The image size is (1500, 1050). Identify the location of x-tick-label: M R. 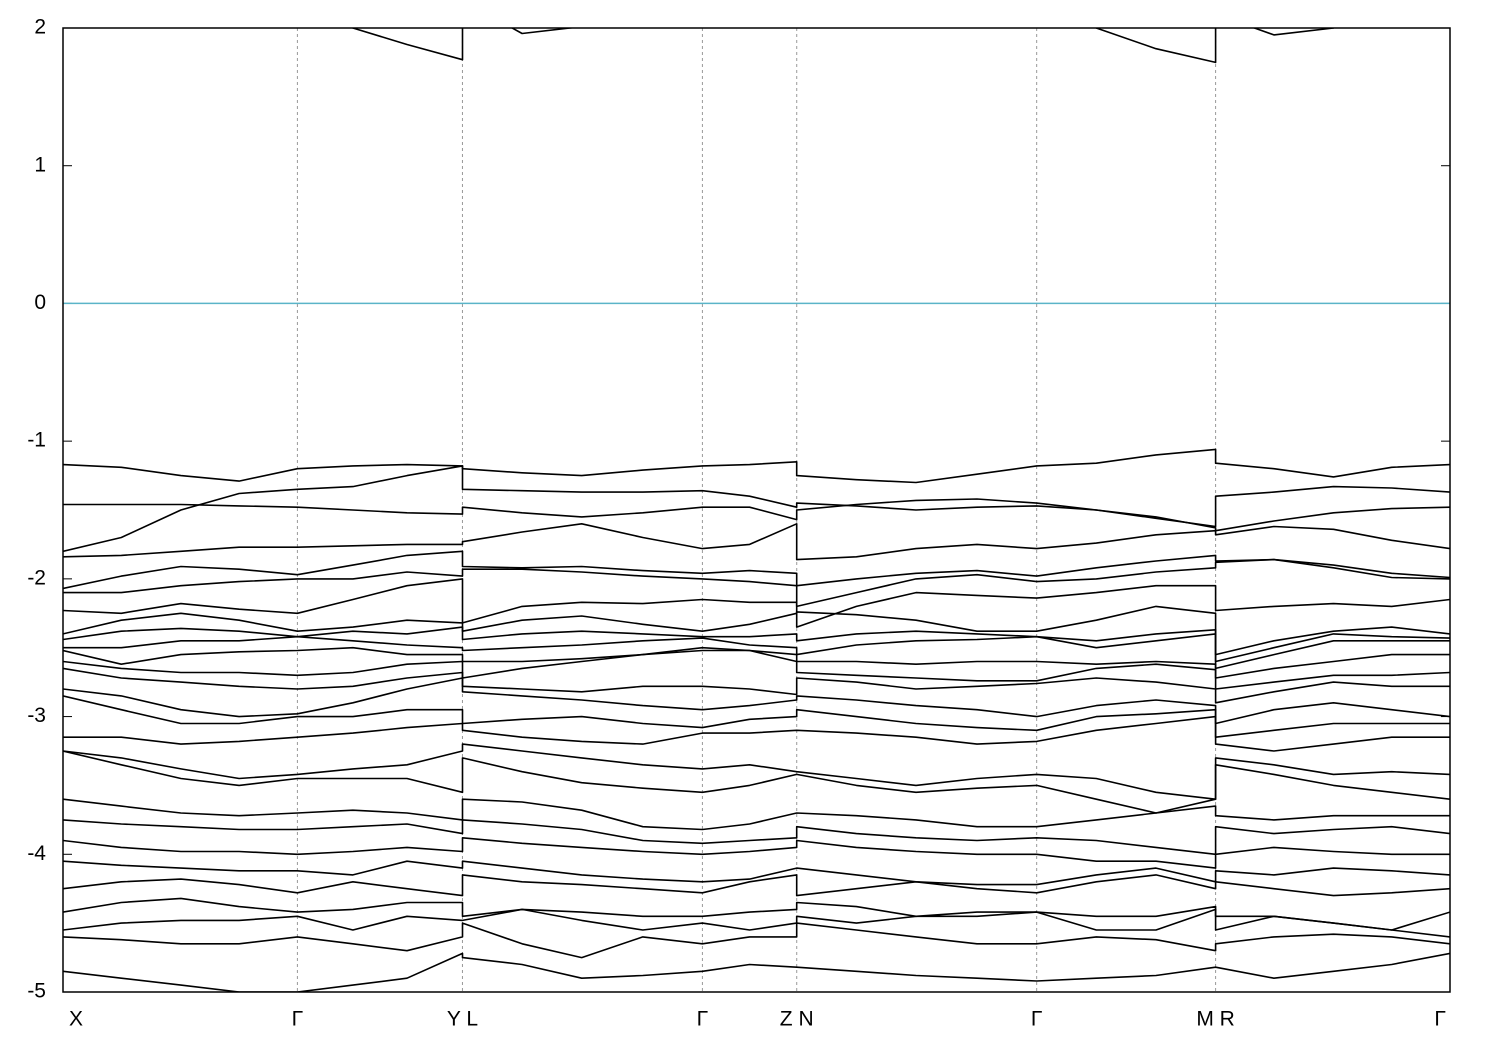
(1215, 1019).